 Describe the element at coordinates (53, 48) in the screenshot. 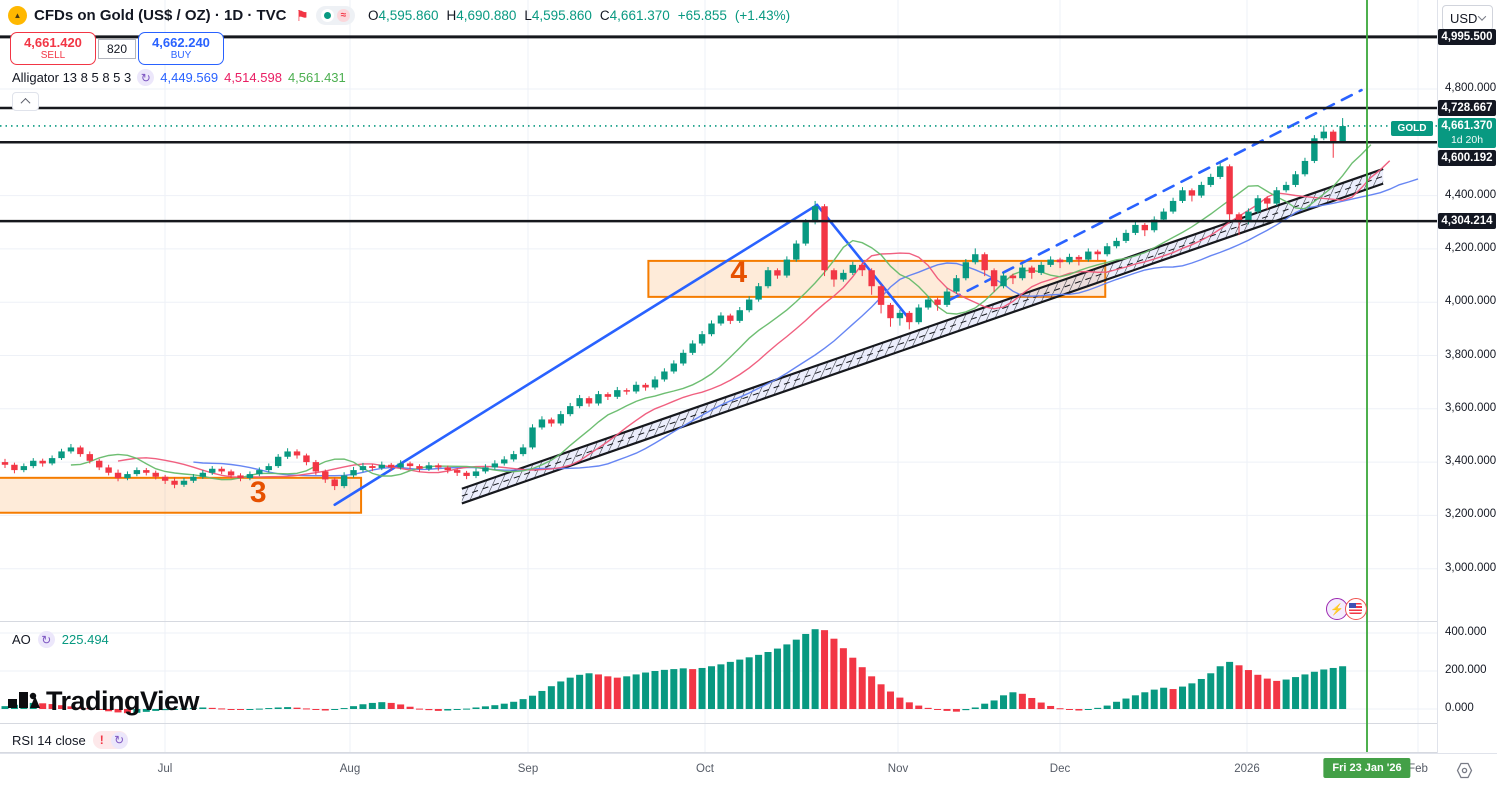

I see `sell-button: 4,661.420 SELL` at that location.